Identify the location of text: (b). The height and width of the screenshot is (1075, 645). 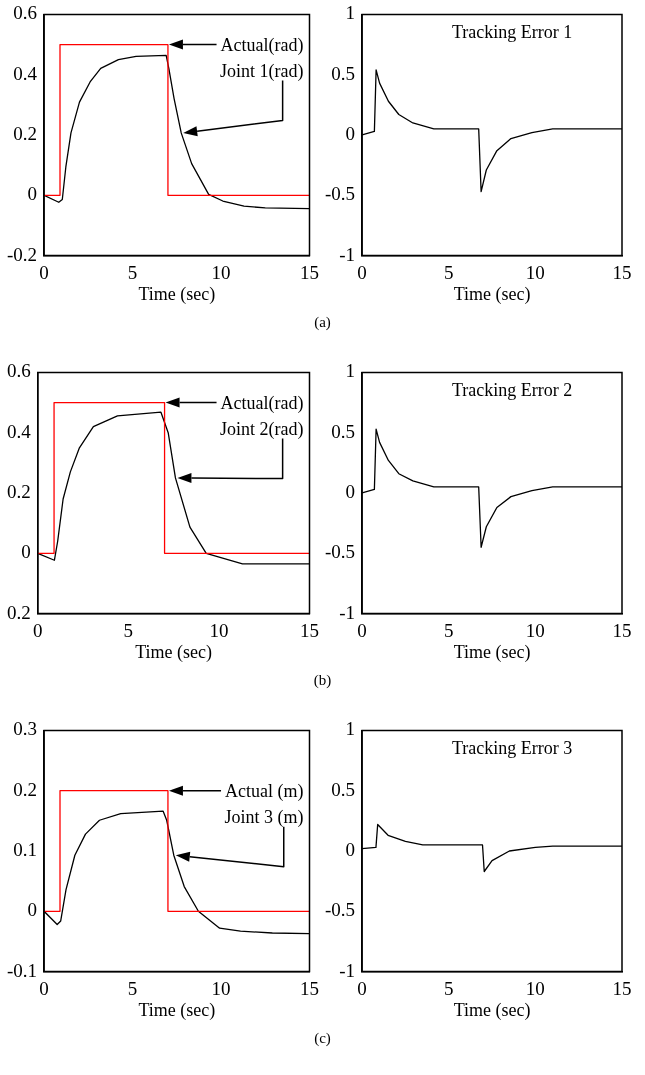
(322, 680).